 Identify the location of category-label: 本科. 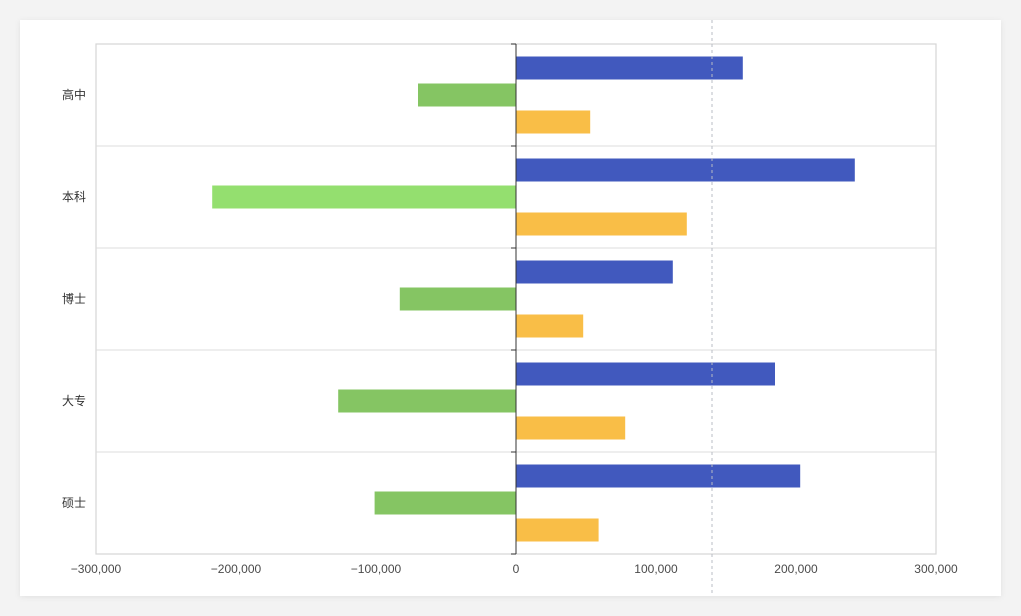
(74, 197).